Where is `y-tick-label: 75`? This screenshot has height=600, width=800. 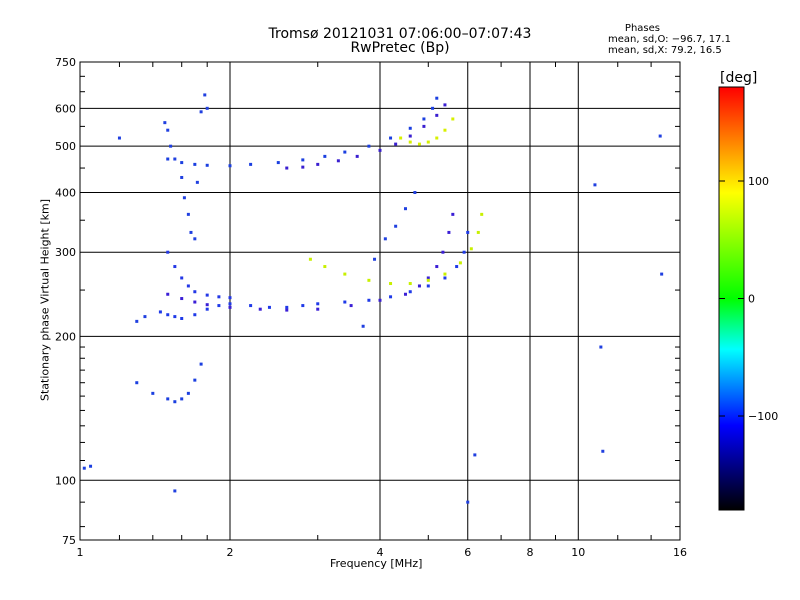 y-tick-label: 75 is located at coordinates (69, 540).